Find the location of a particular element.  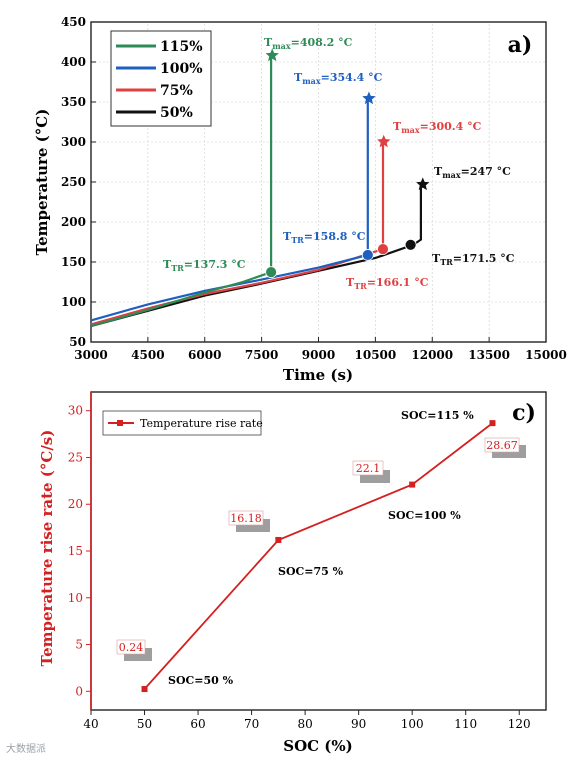

a-x-tick-label: 10500 is located at coordinates (376, 355).